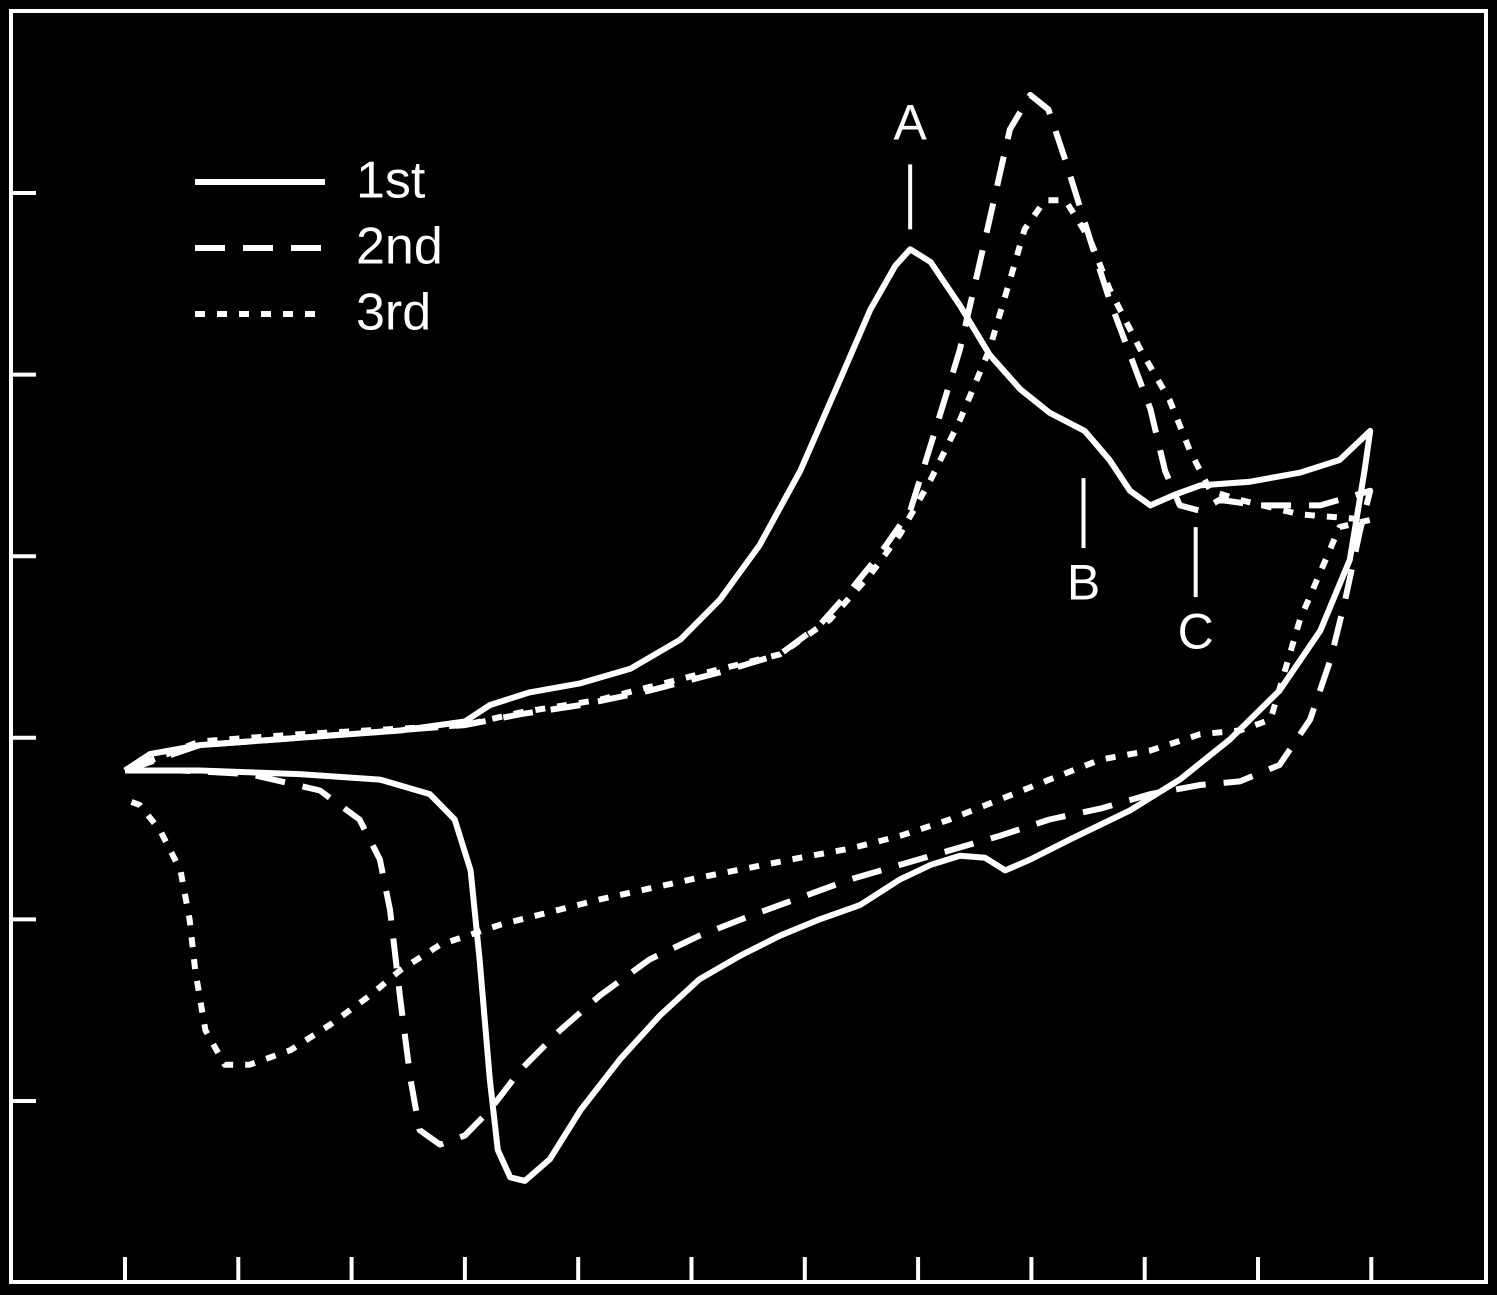  What do you see at coordinates (393, 313) in the screenshot?
I see `legend-label: 3rd` at bounding box center [393, 313].